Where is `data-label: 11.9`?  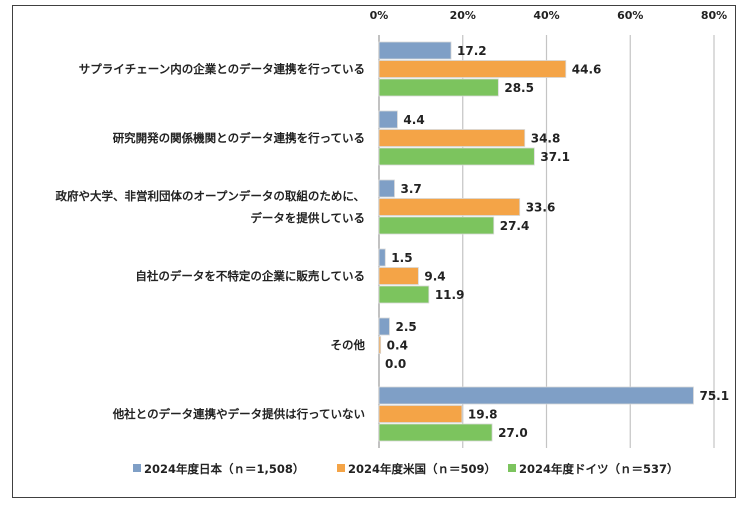
data-label: 11.9 is located at coordinates (450, 295).